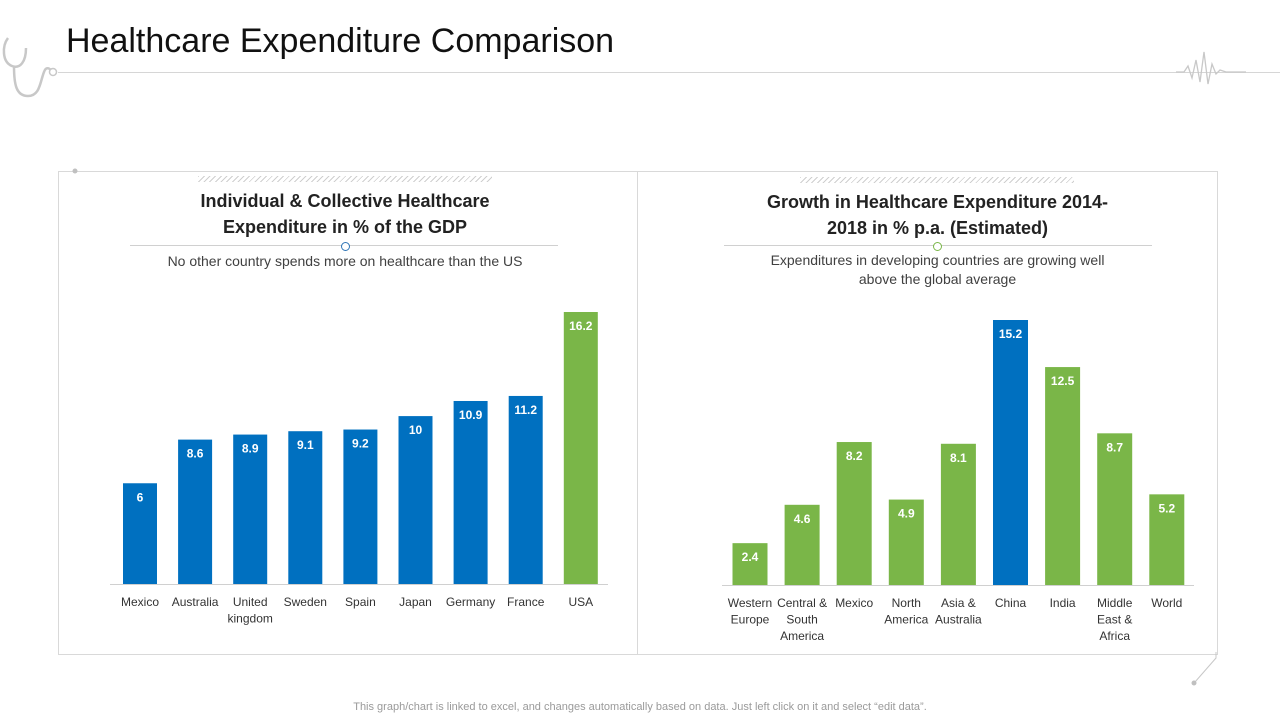  Describe the element at coordinates (1010, 452) in the screenshot. I see `bar-china` at that location.